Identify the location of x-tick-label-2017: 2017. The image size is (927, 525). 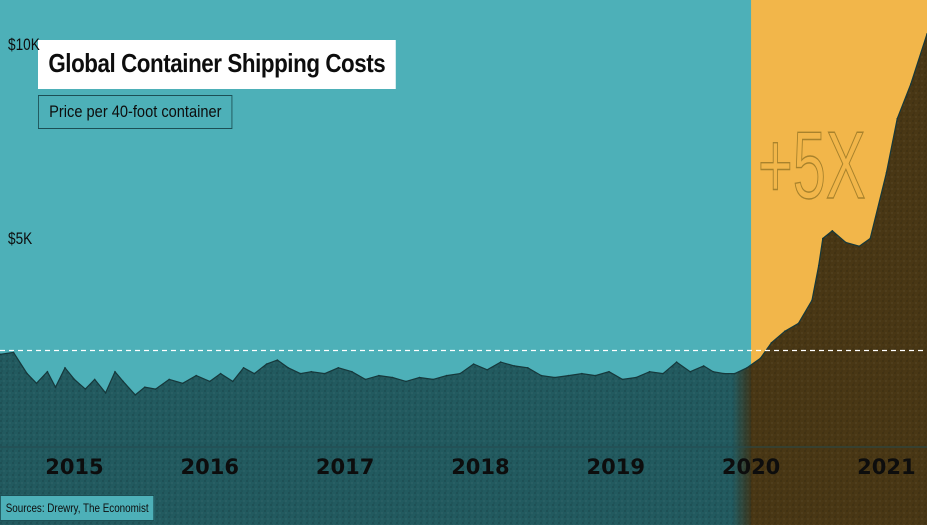
(345, 467).